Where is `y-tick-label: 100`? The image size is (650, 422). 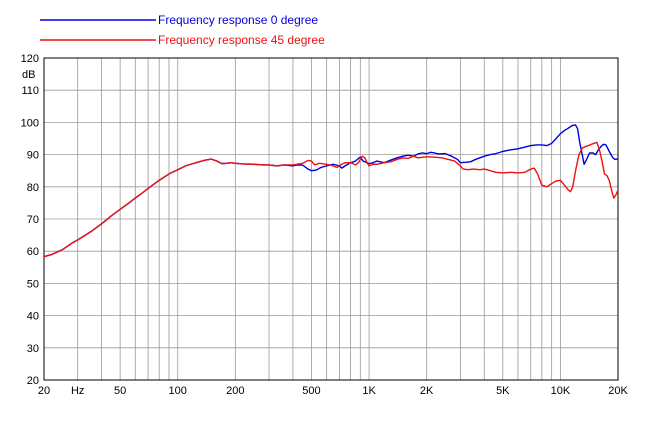 y-tick-label: 100 is located at coordinates (30, 123).